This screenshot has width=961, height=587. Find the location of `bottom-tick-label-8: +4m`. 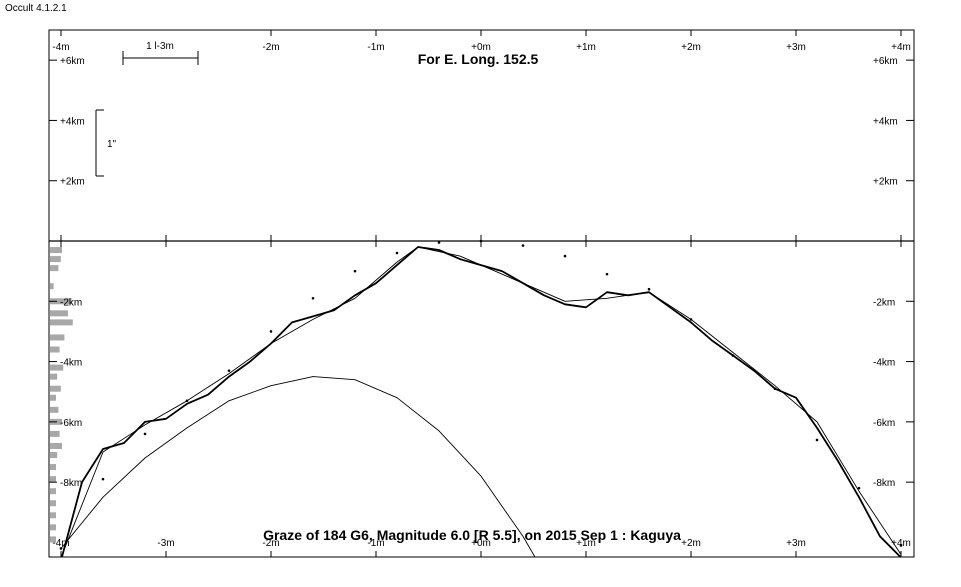

bottom-tick-label-8: +4m is located at coordinates (901, 543).